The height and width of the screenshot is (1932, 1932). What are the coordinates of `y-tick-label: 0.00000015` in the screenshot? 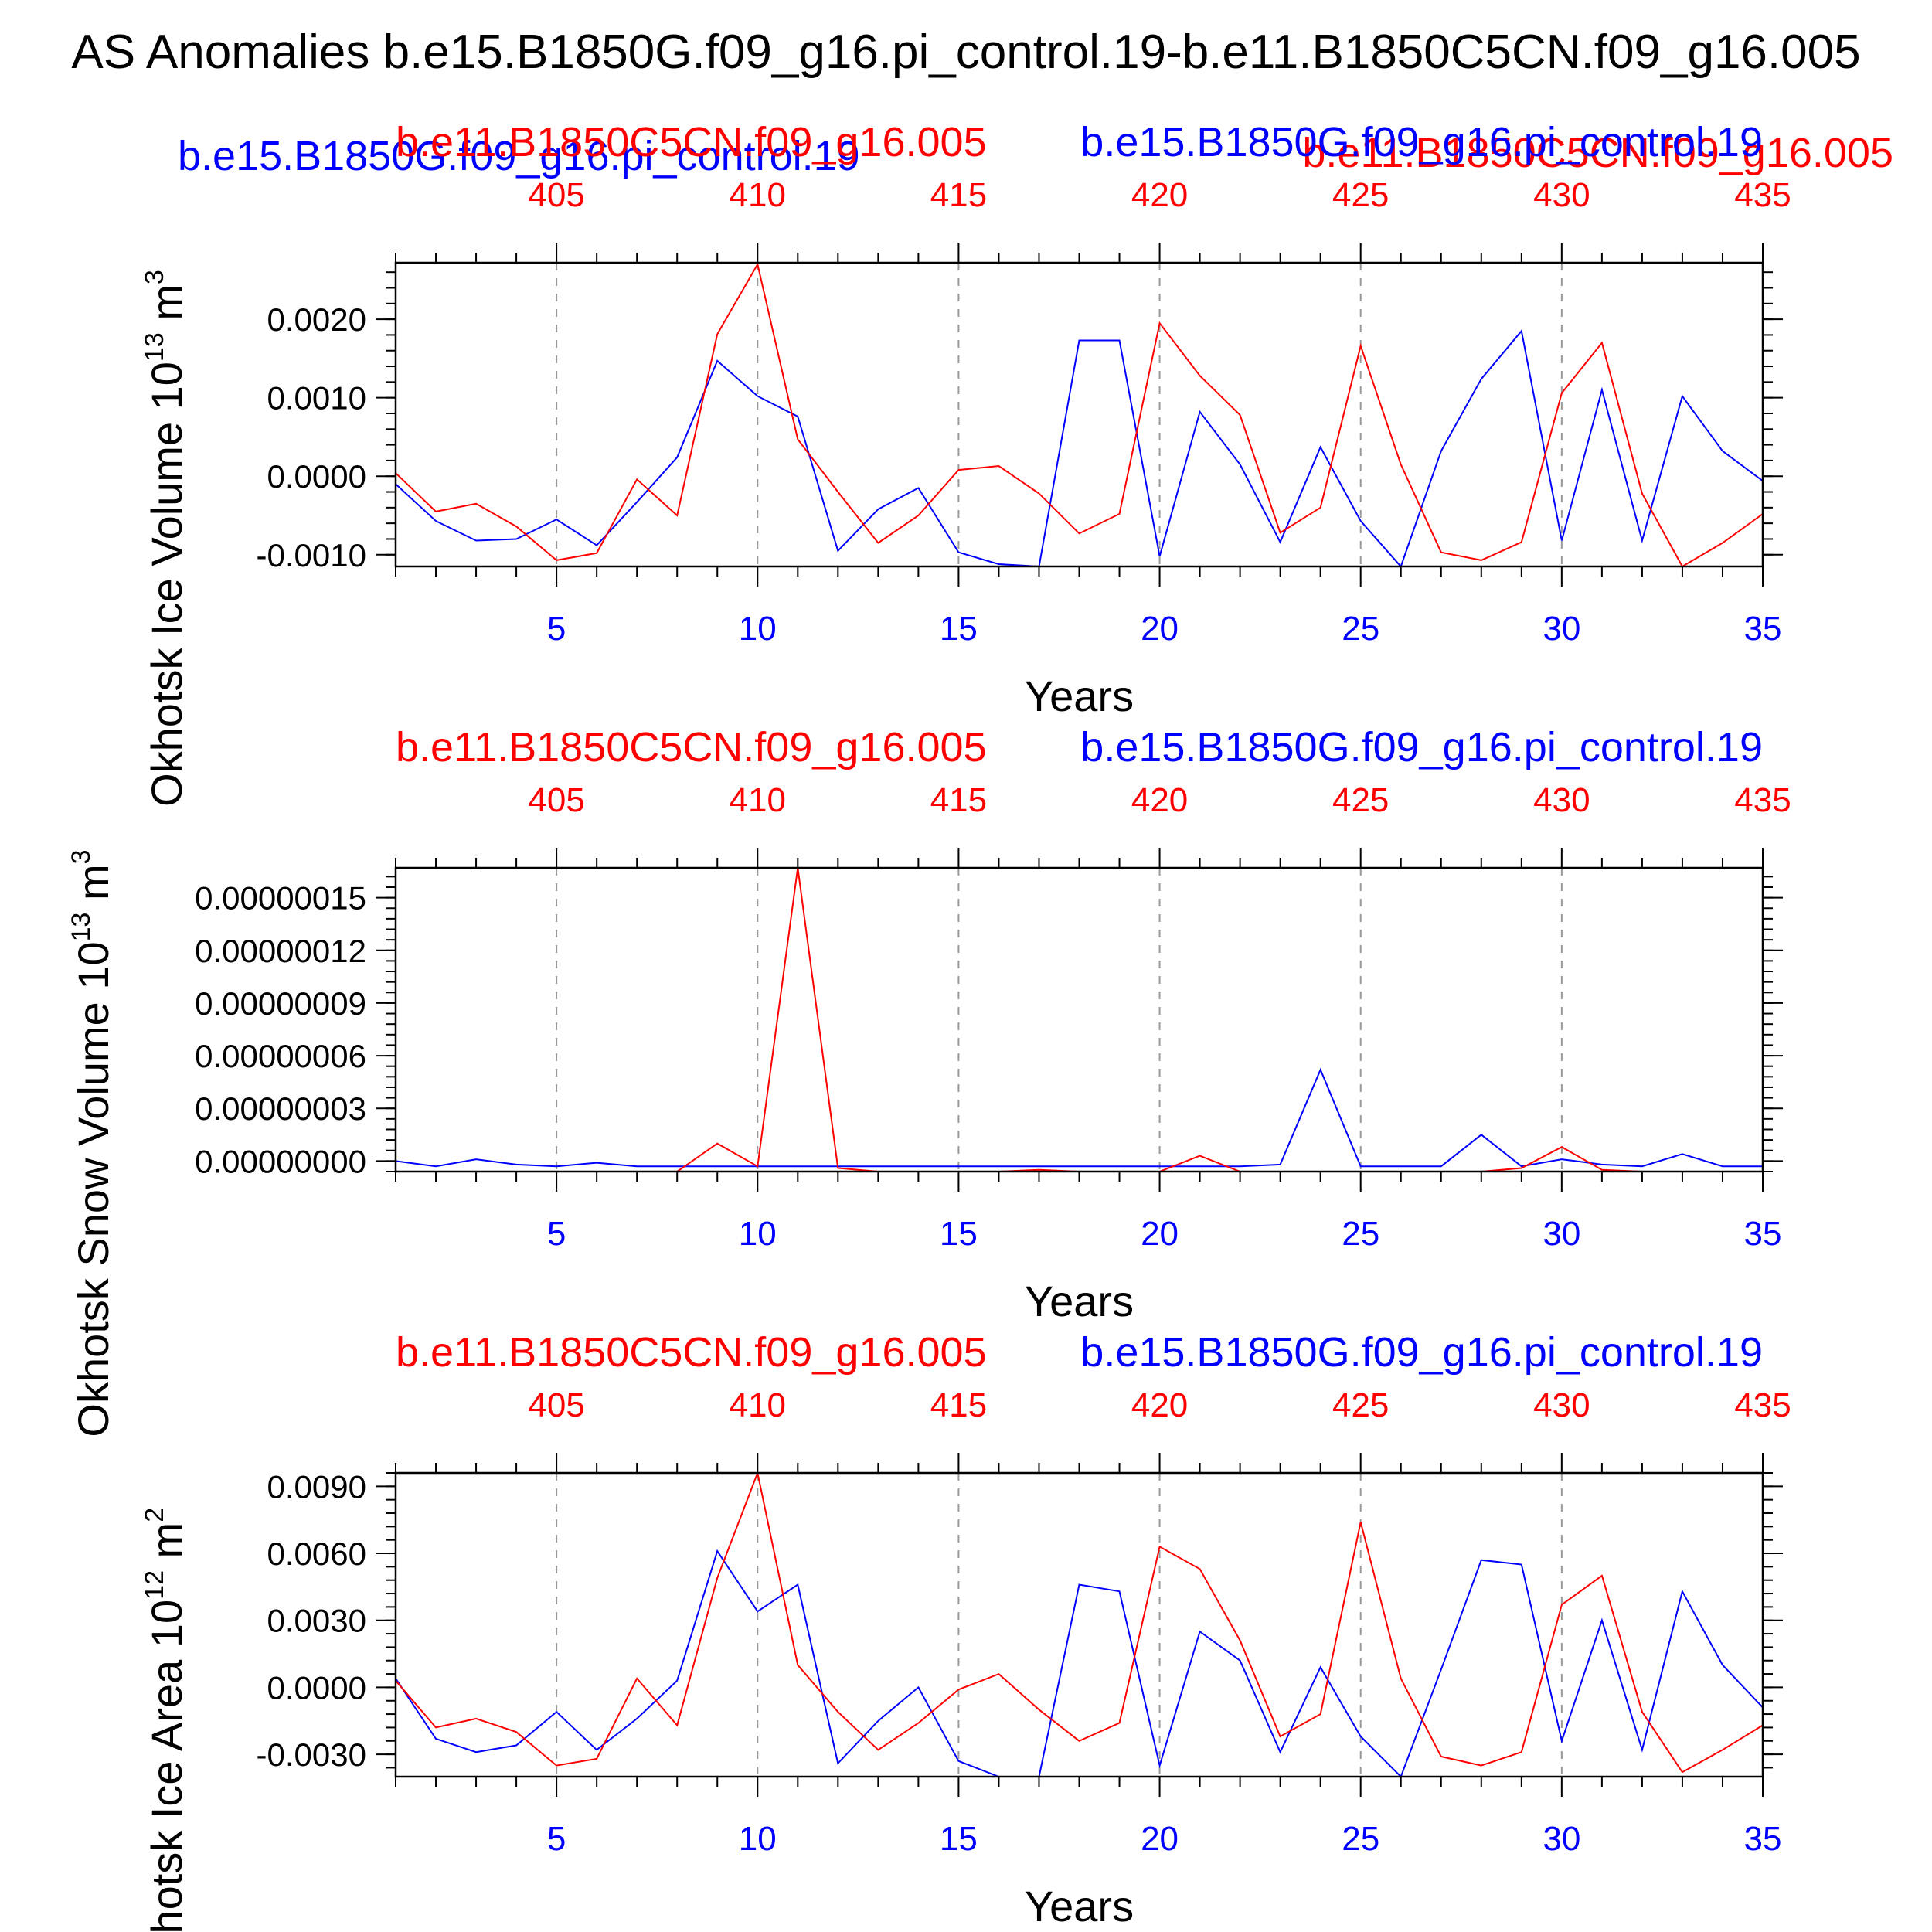 It's located at (280, 899).